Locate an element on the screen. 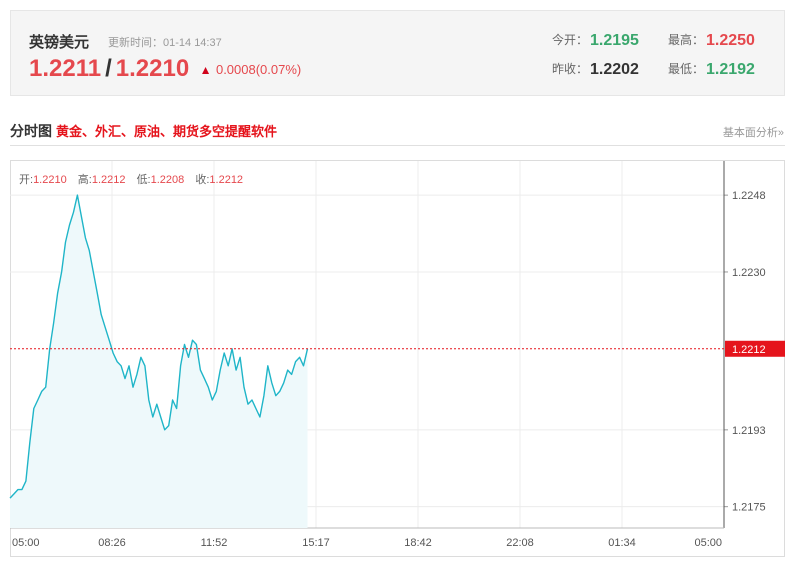  stat-open: 今开： 1.2195 is located at coordinates (595, 41).